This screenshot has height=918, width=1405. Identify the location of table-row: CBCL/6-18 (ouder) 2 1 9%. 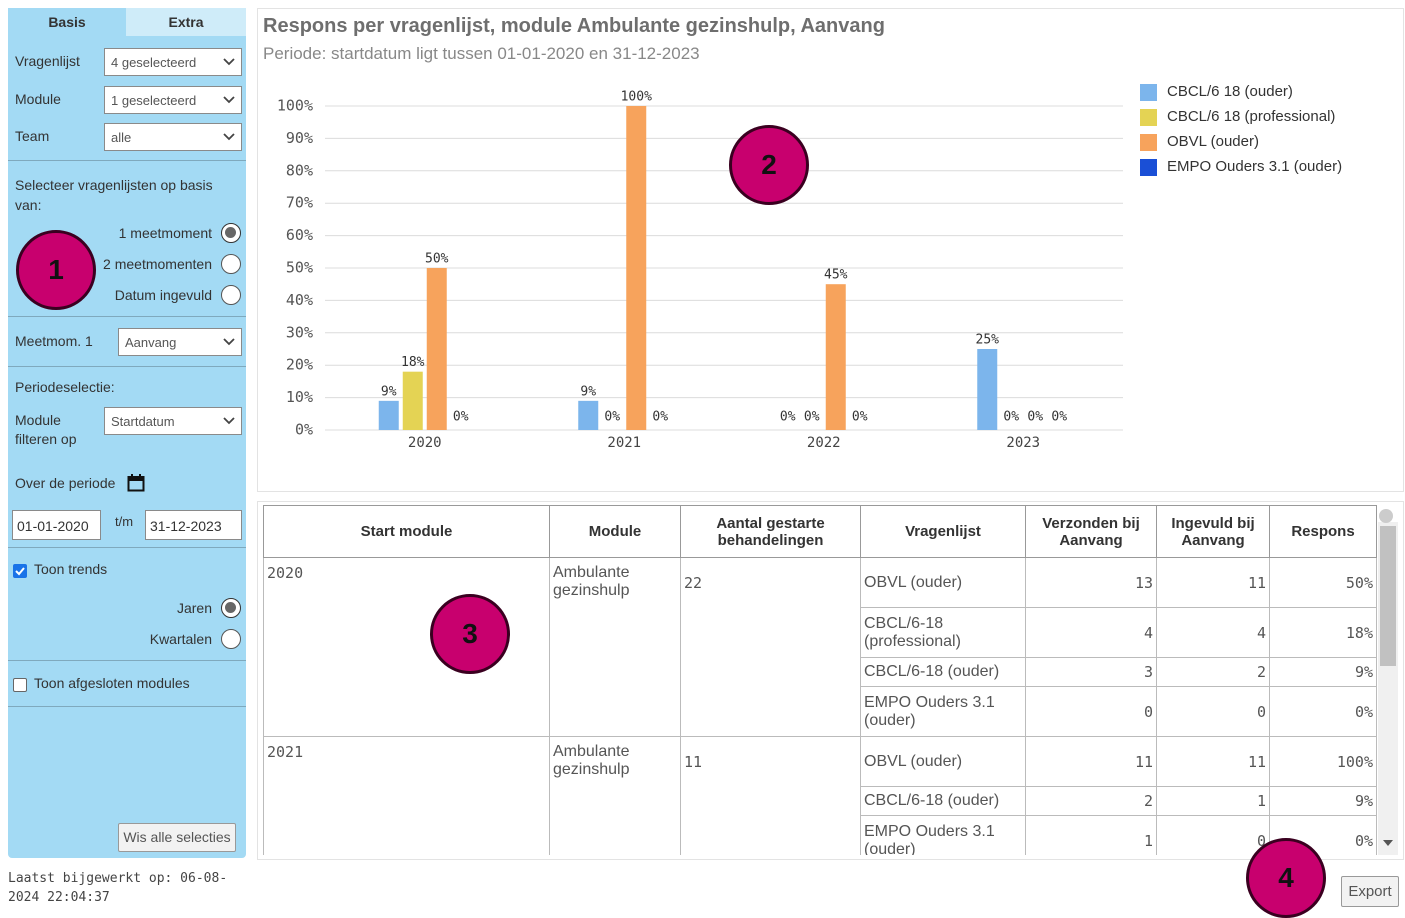
(820, 801).